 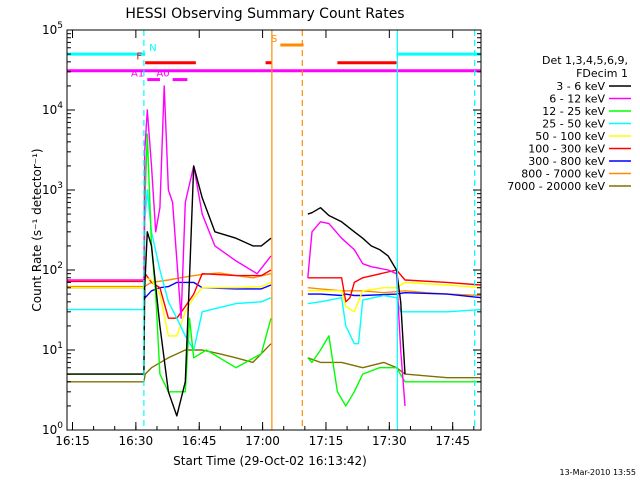 What do you see at coordinates (585, 60) in the screenshot?
I see `legend-header: Det 1,3,4,5,6,9,` at bounding box center [585, 60].